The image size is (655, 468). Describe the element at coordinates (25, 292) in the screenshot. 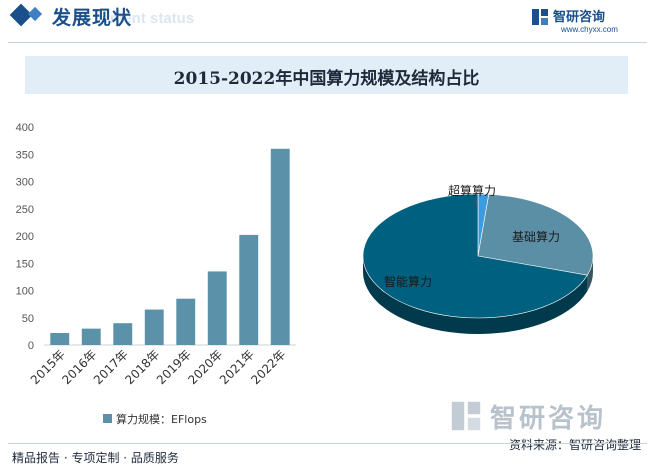

I see `y-tick-label: 100` at that location.